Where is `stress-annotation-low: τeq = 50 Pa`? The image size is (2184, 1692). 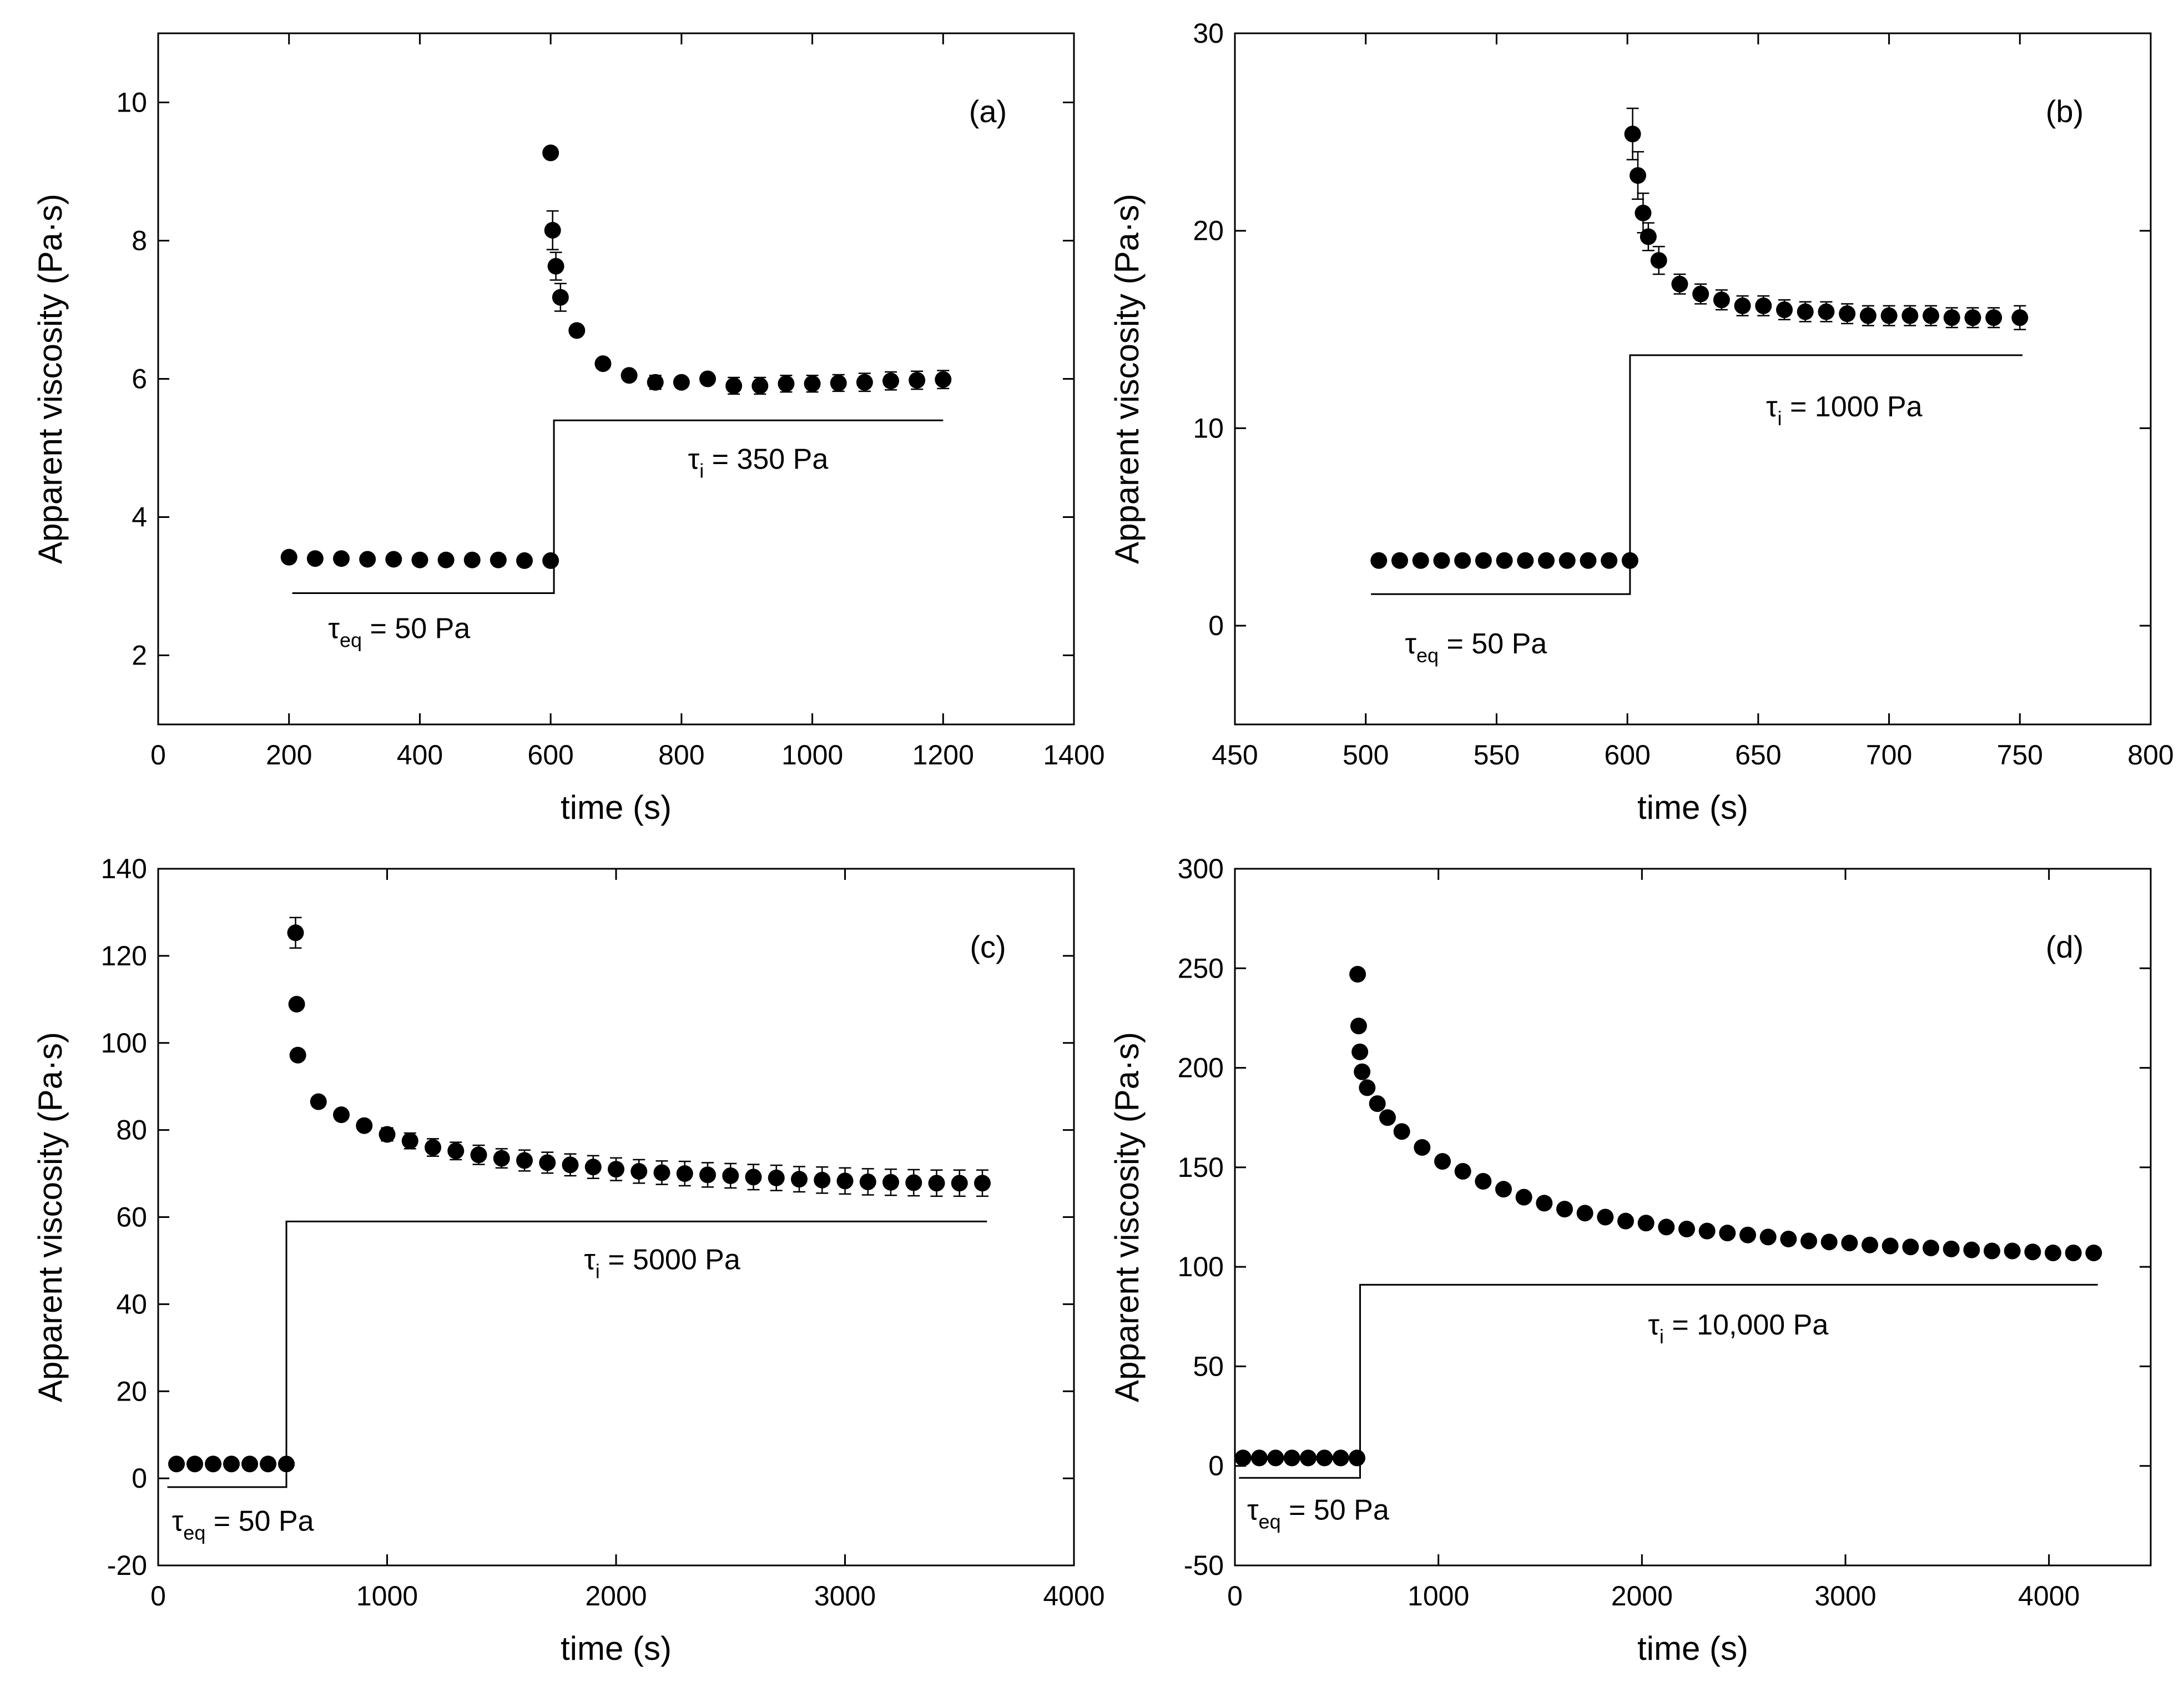 stress-annotation-low: τeq = 50 Pa is located at coordinates (399, 631).